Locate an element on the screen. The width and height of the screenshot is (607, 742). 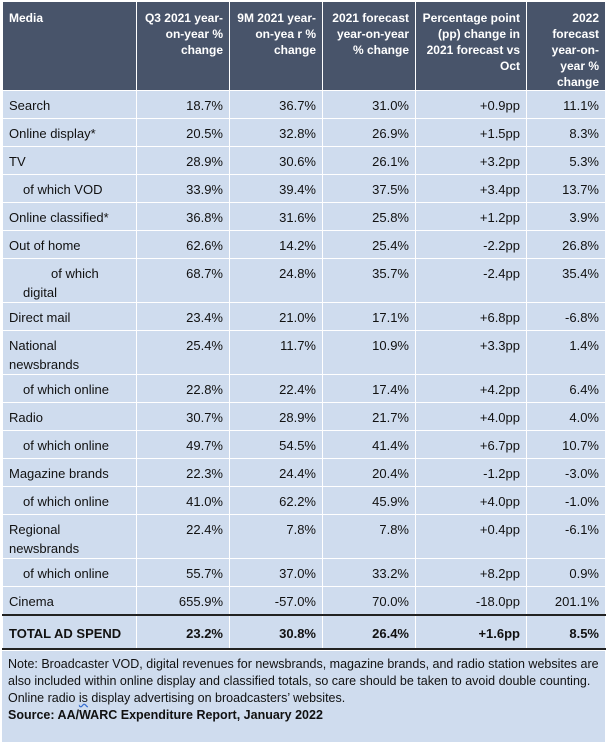
q3-2021-cell: 23.4% is located at coordinates (183, 316).